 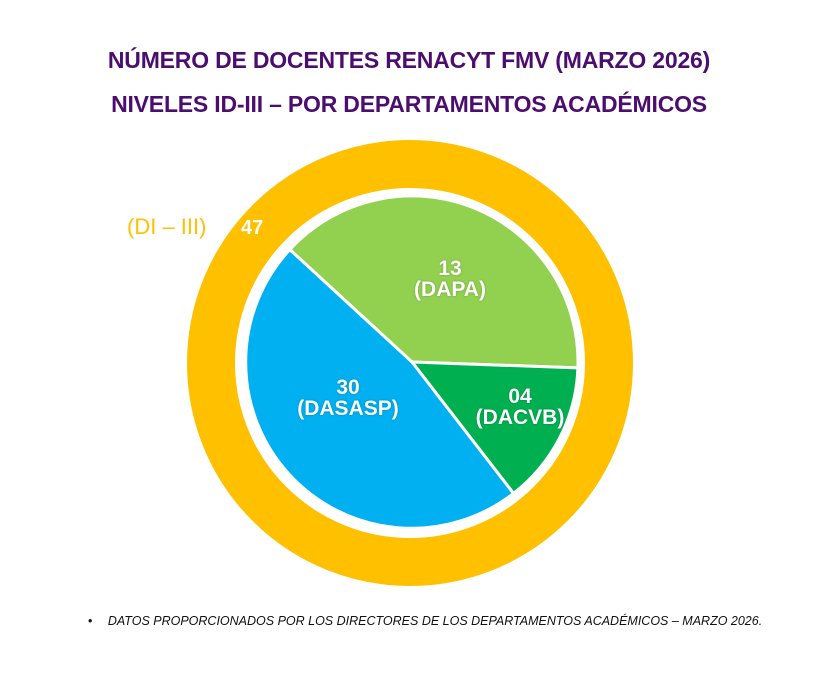 I want to click on slice-value: 04, so click(x=520, y=396).